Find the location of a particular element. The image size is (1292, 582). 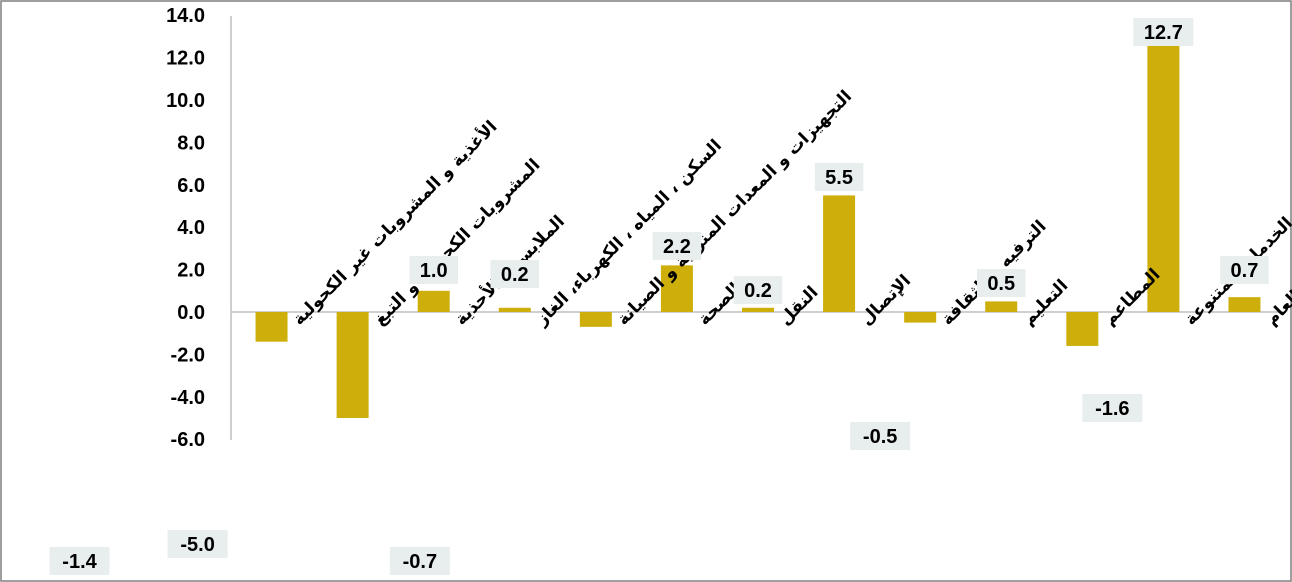

data-label: -0.5 is located at coordinates (880, 437).